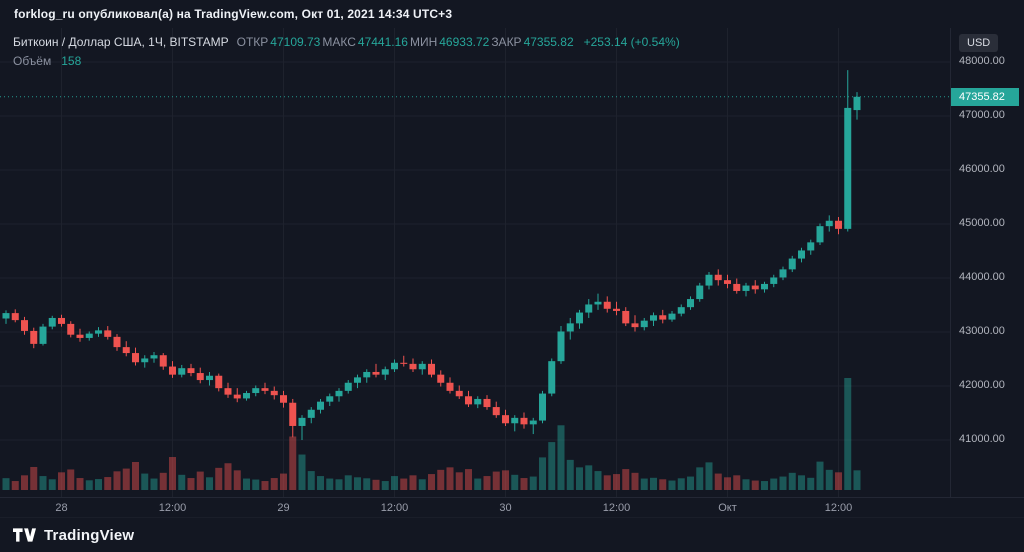  What do you see at coordinates (24, 535) in the screenshot?
I see `tradingview-logo-icon` at bounding box center [24, 535].